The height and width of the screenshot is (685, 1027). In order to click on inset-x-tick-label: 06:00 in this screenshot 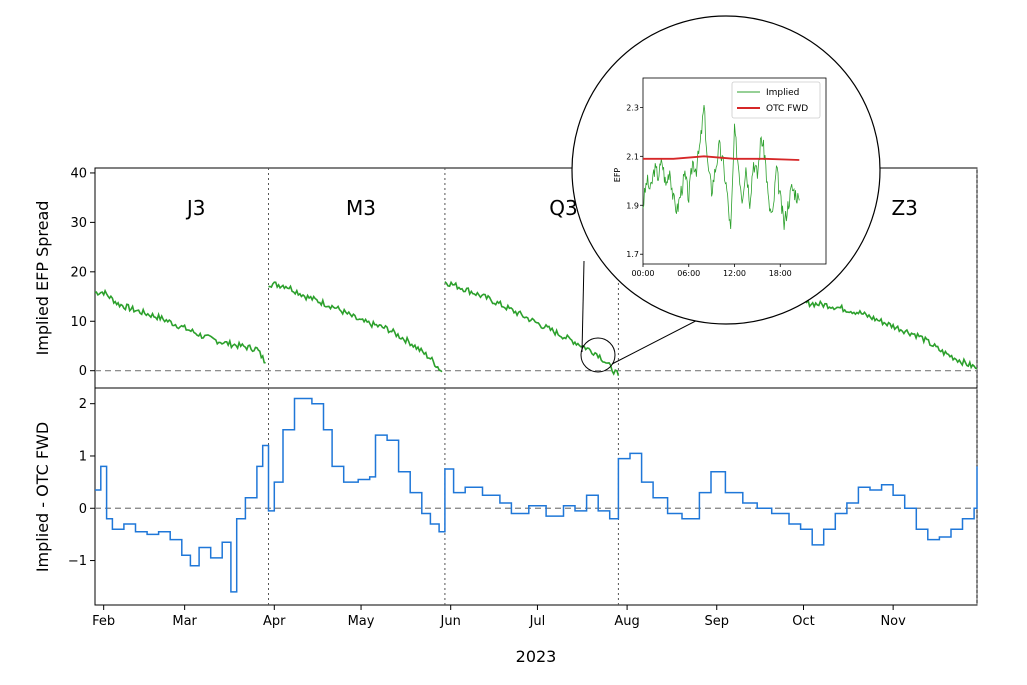, I will do `click(688, 273)`.